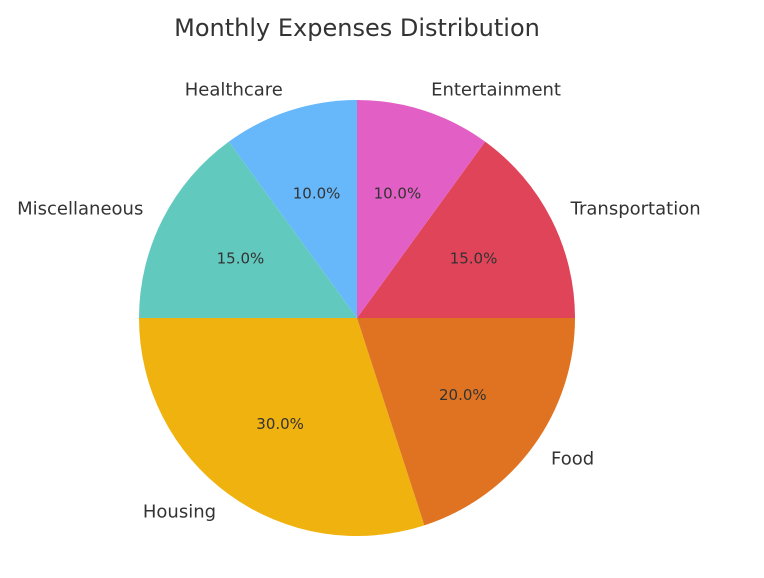 The image size is (764, 578). I want to click on slice-label-food: Food, so click(572, 458).